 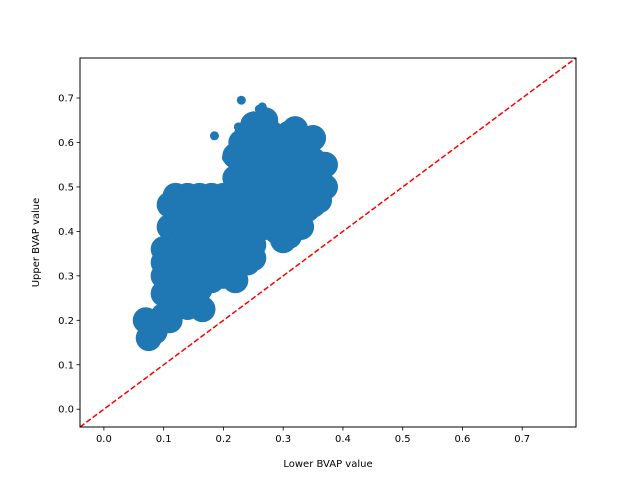 I want to click on x-tick-label: 0.2, so click(x=223, y=439).